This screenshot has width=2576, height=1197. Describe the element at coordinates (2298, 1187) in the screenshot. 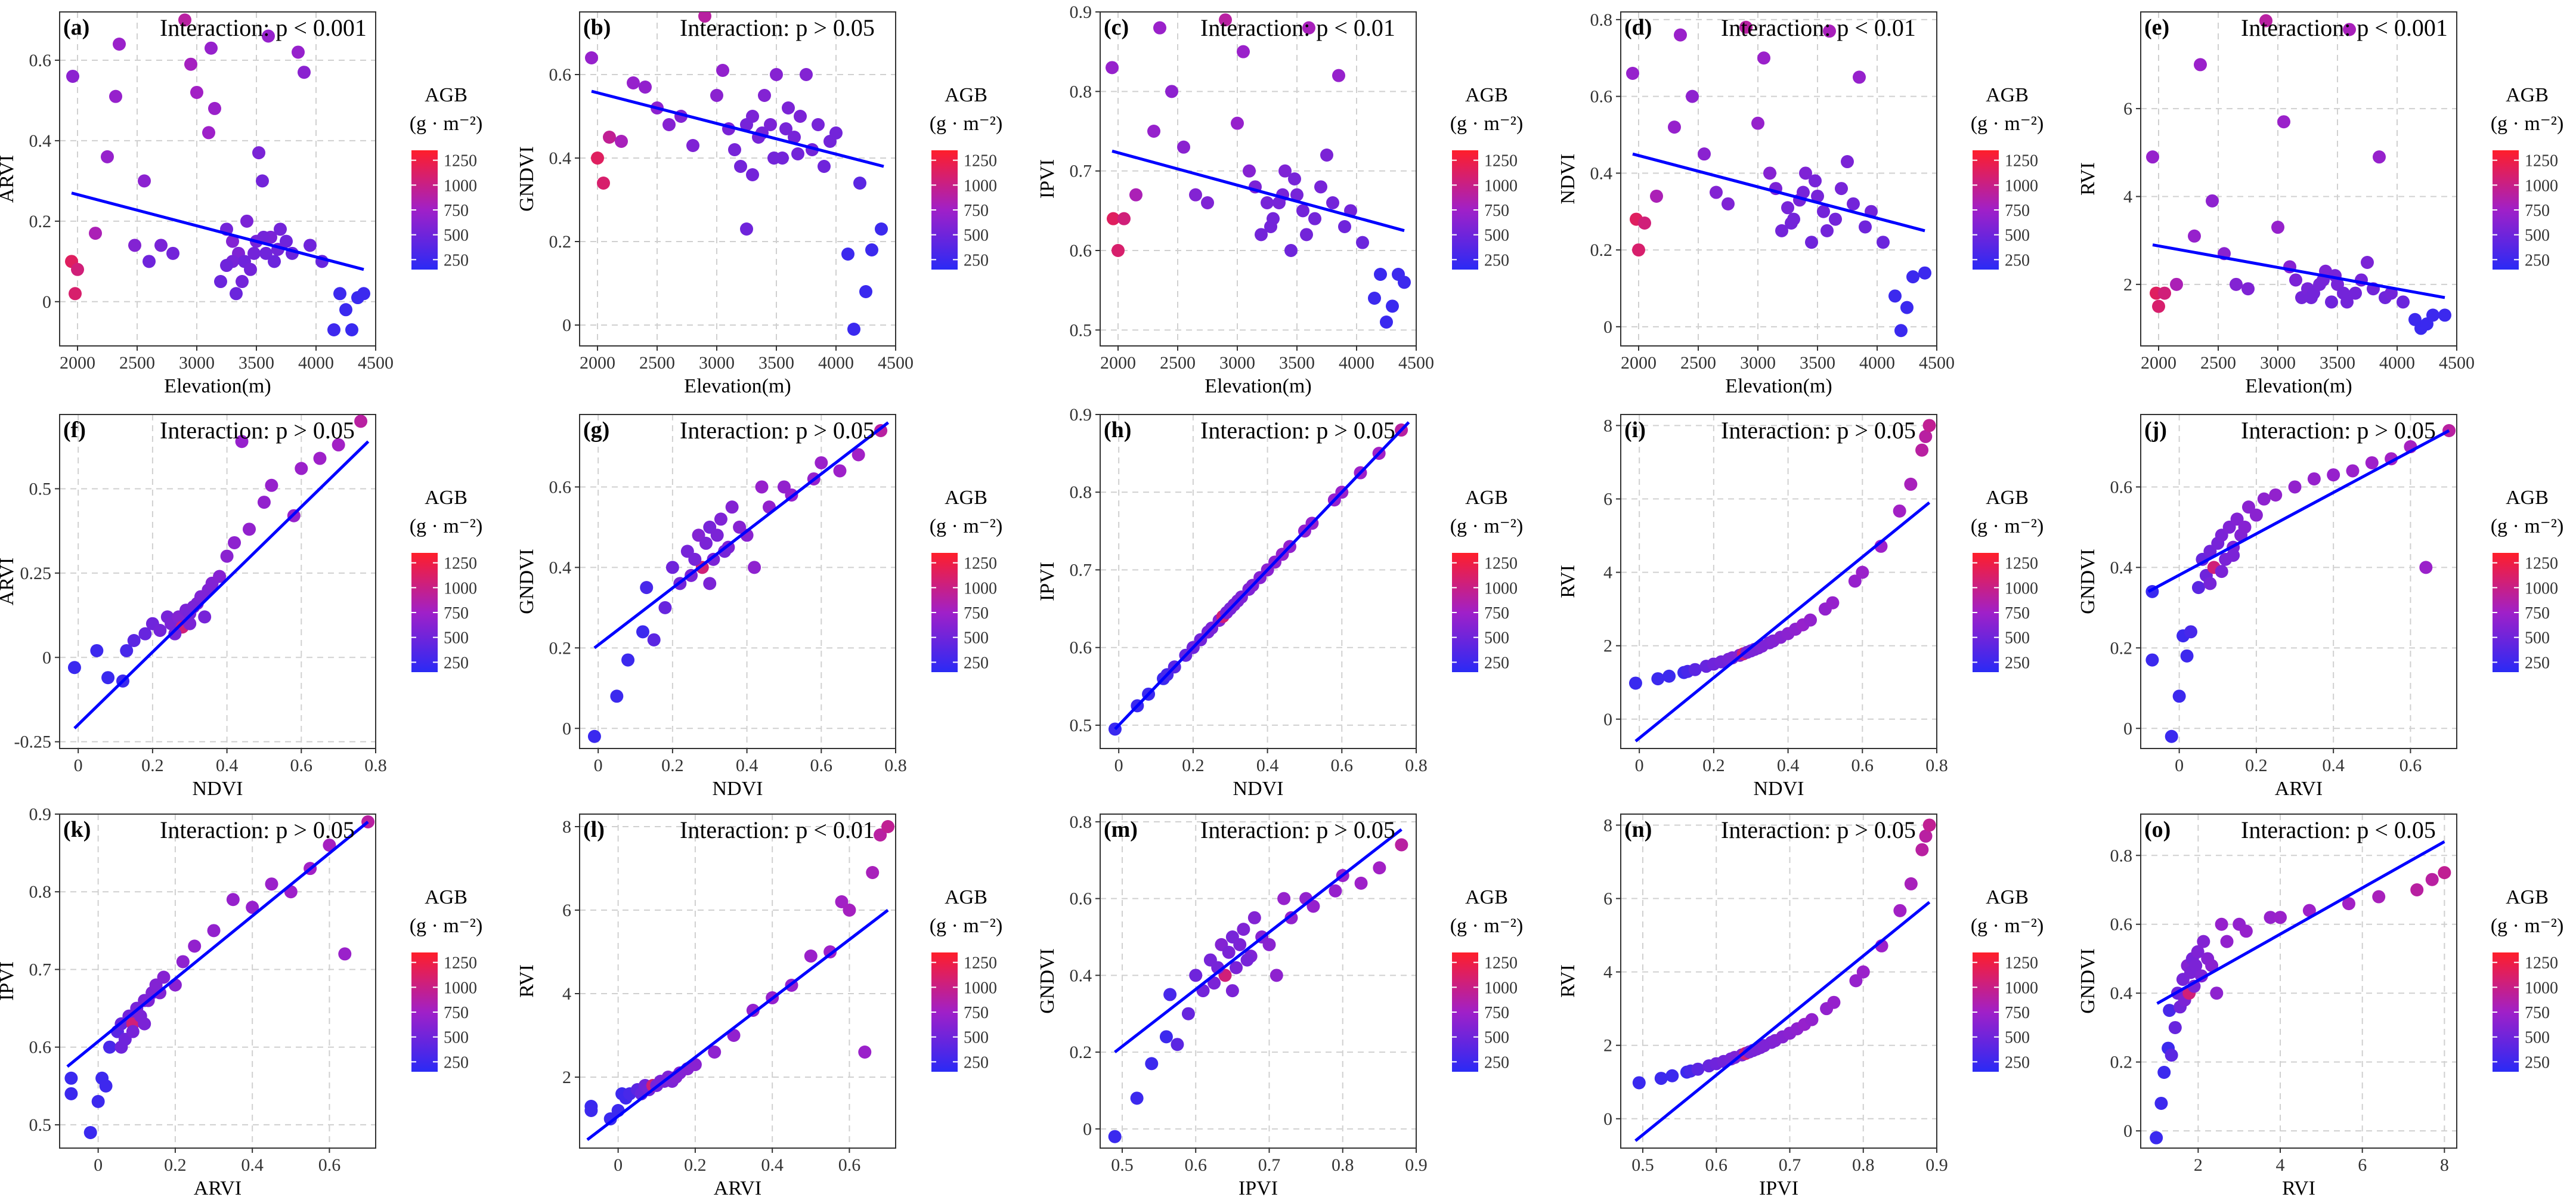

I see `x-axis-title: RVI` at that location.